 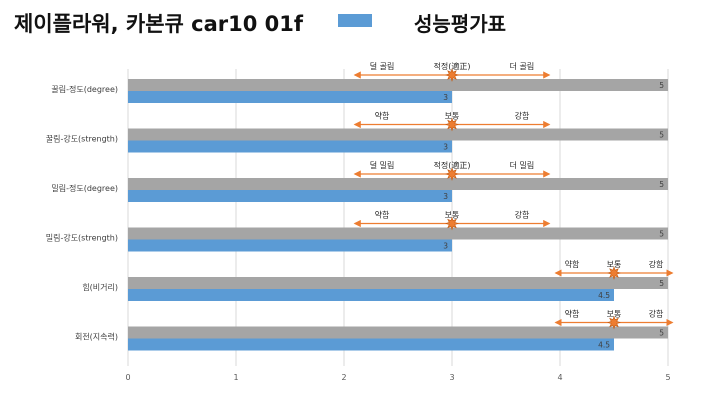 What do you see at coordinates (127, 377) in the screenshot?
I see `x-tick-label: 0` at bounding box center [127, 377].